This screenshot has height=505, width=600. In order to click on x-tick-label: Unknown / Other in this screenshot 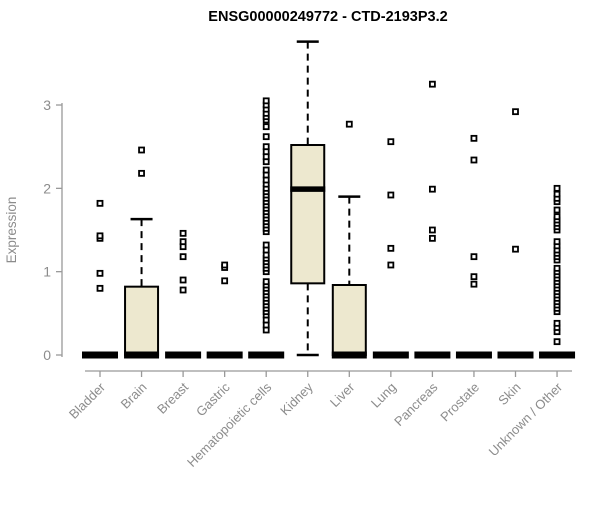, I will do `click(526, 419)`.